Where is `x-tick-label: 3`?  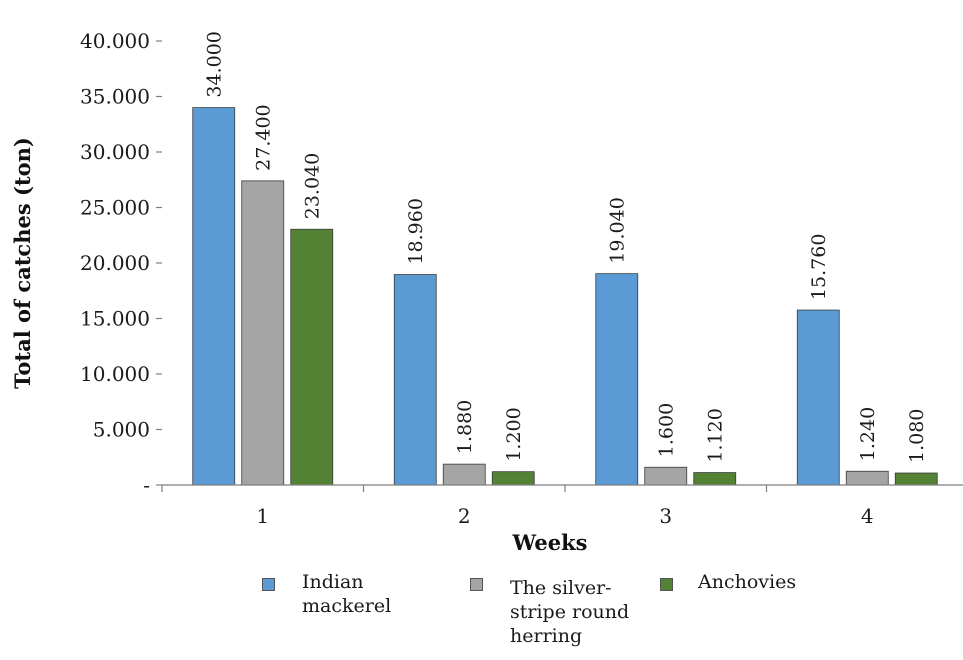
x-tick-label: 3 is located at coordinates (665, 516).